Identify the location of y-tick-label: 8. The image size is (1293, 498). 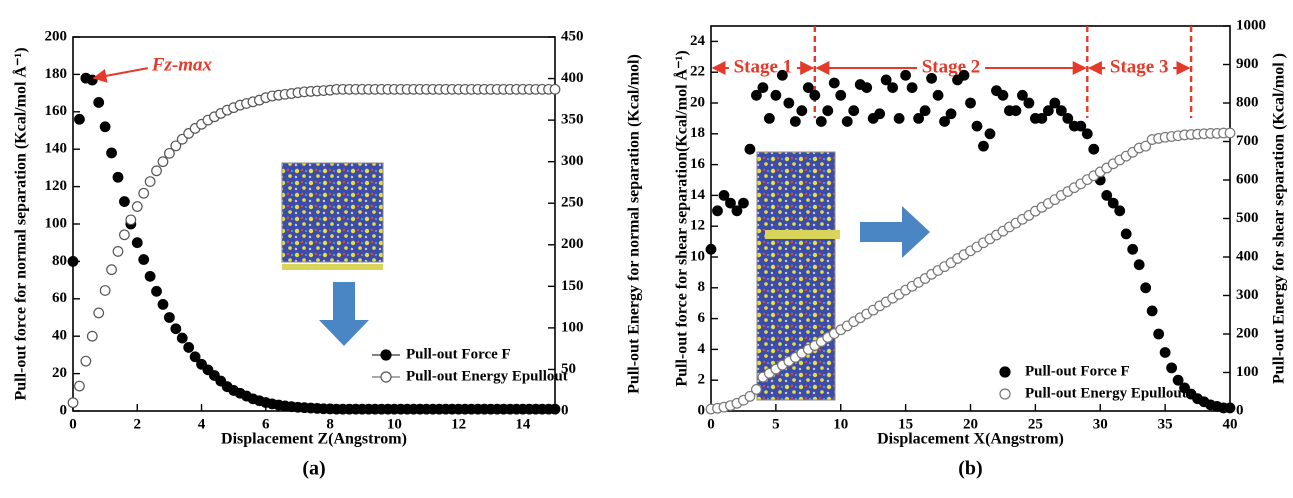
(702, 287).